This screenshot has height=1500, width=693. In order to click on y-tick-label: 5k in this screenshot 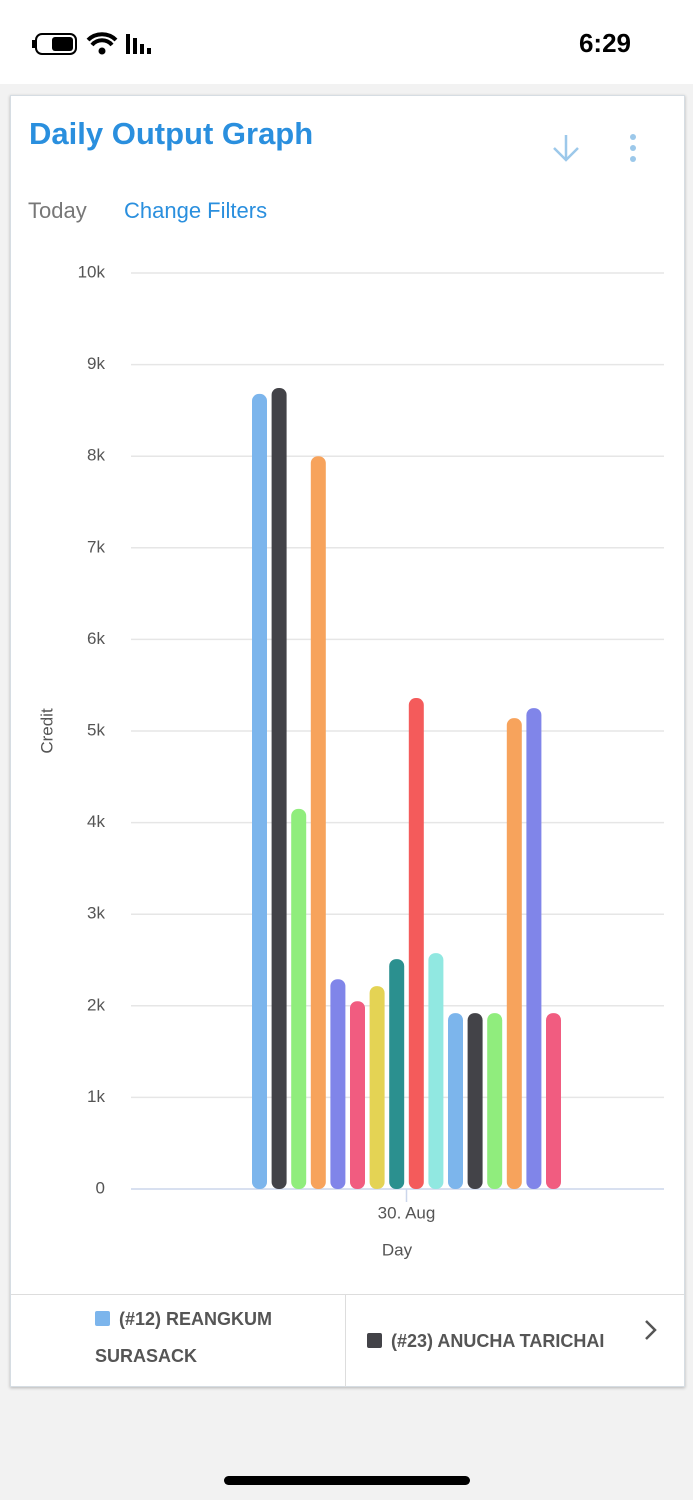, I will do `click(96, 729)`.